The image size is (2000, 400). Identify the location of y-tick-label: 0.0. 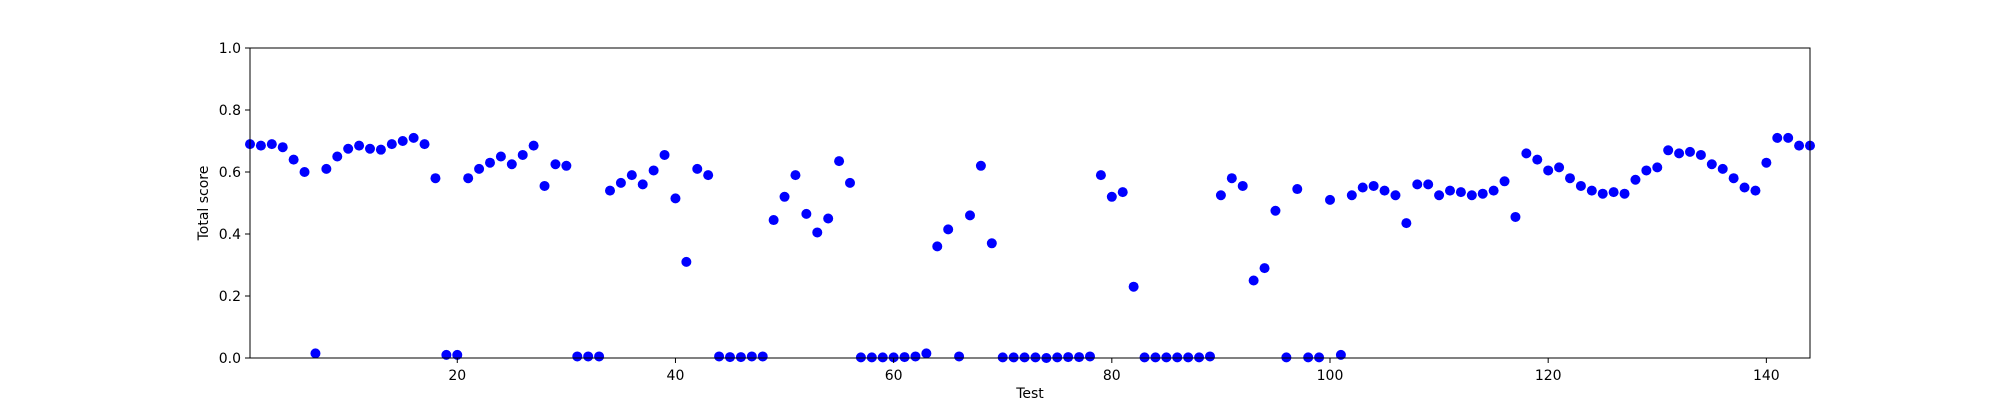
(230, 359).